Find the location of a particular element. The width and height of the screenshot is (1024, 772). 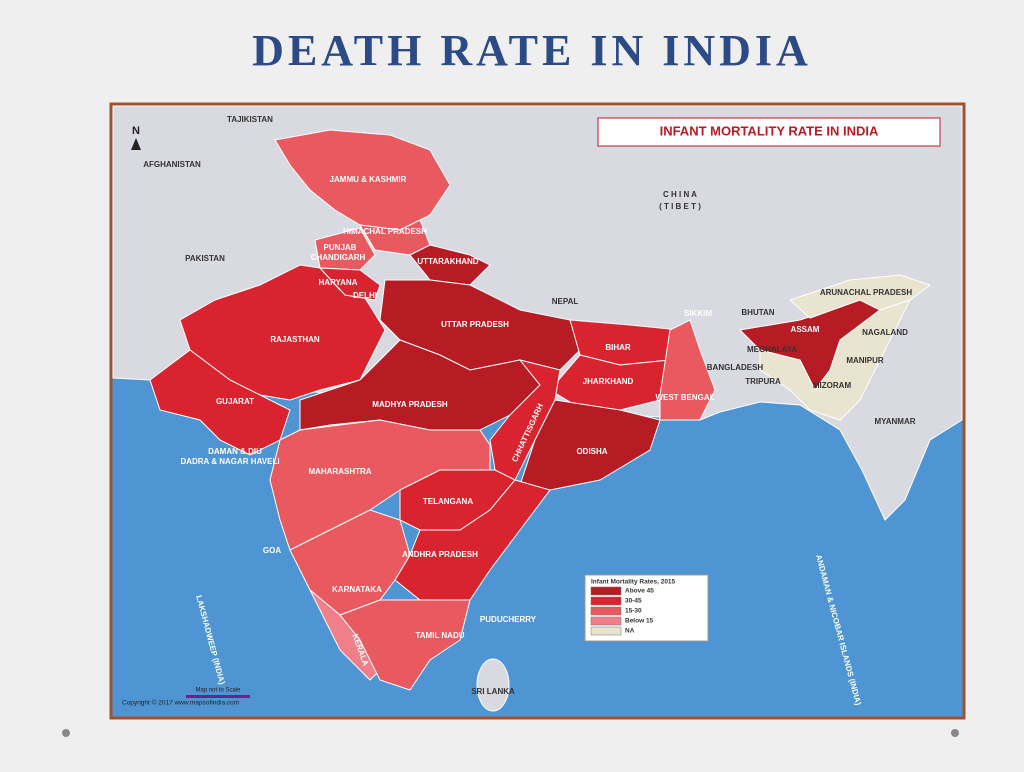

map-label: DAMAN & DIU is located at coordinates (235, 451).